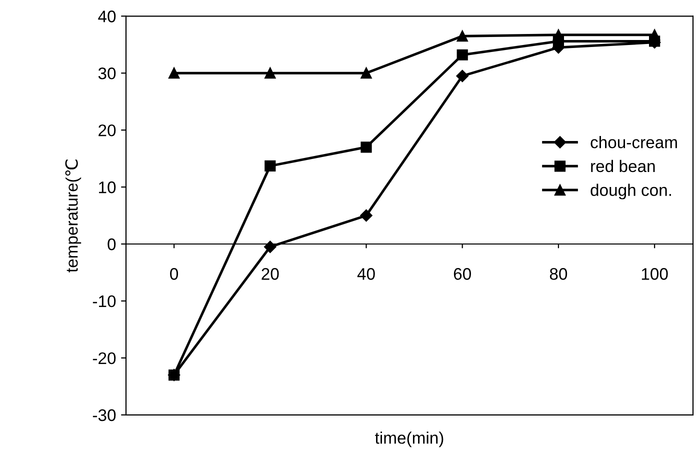  I want to click on y-tick-label: 40, so click(107, 16).